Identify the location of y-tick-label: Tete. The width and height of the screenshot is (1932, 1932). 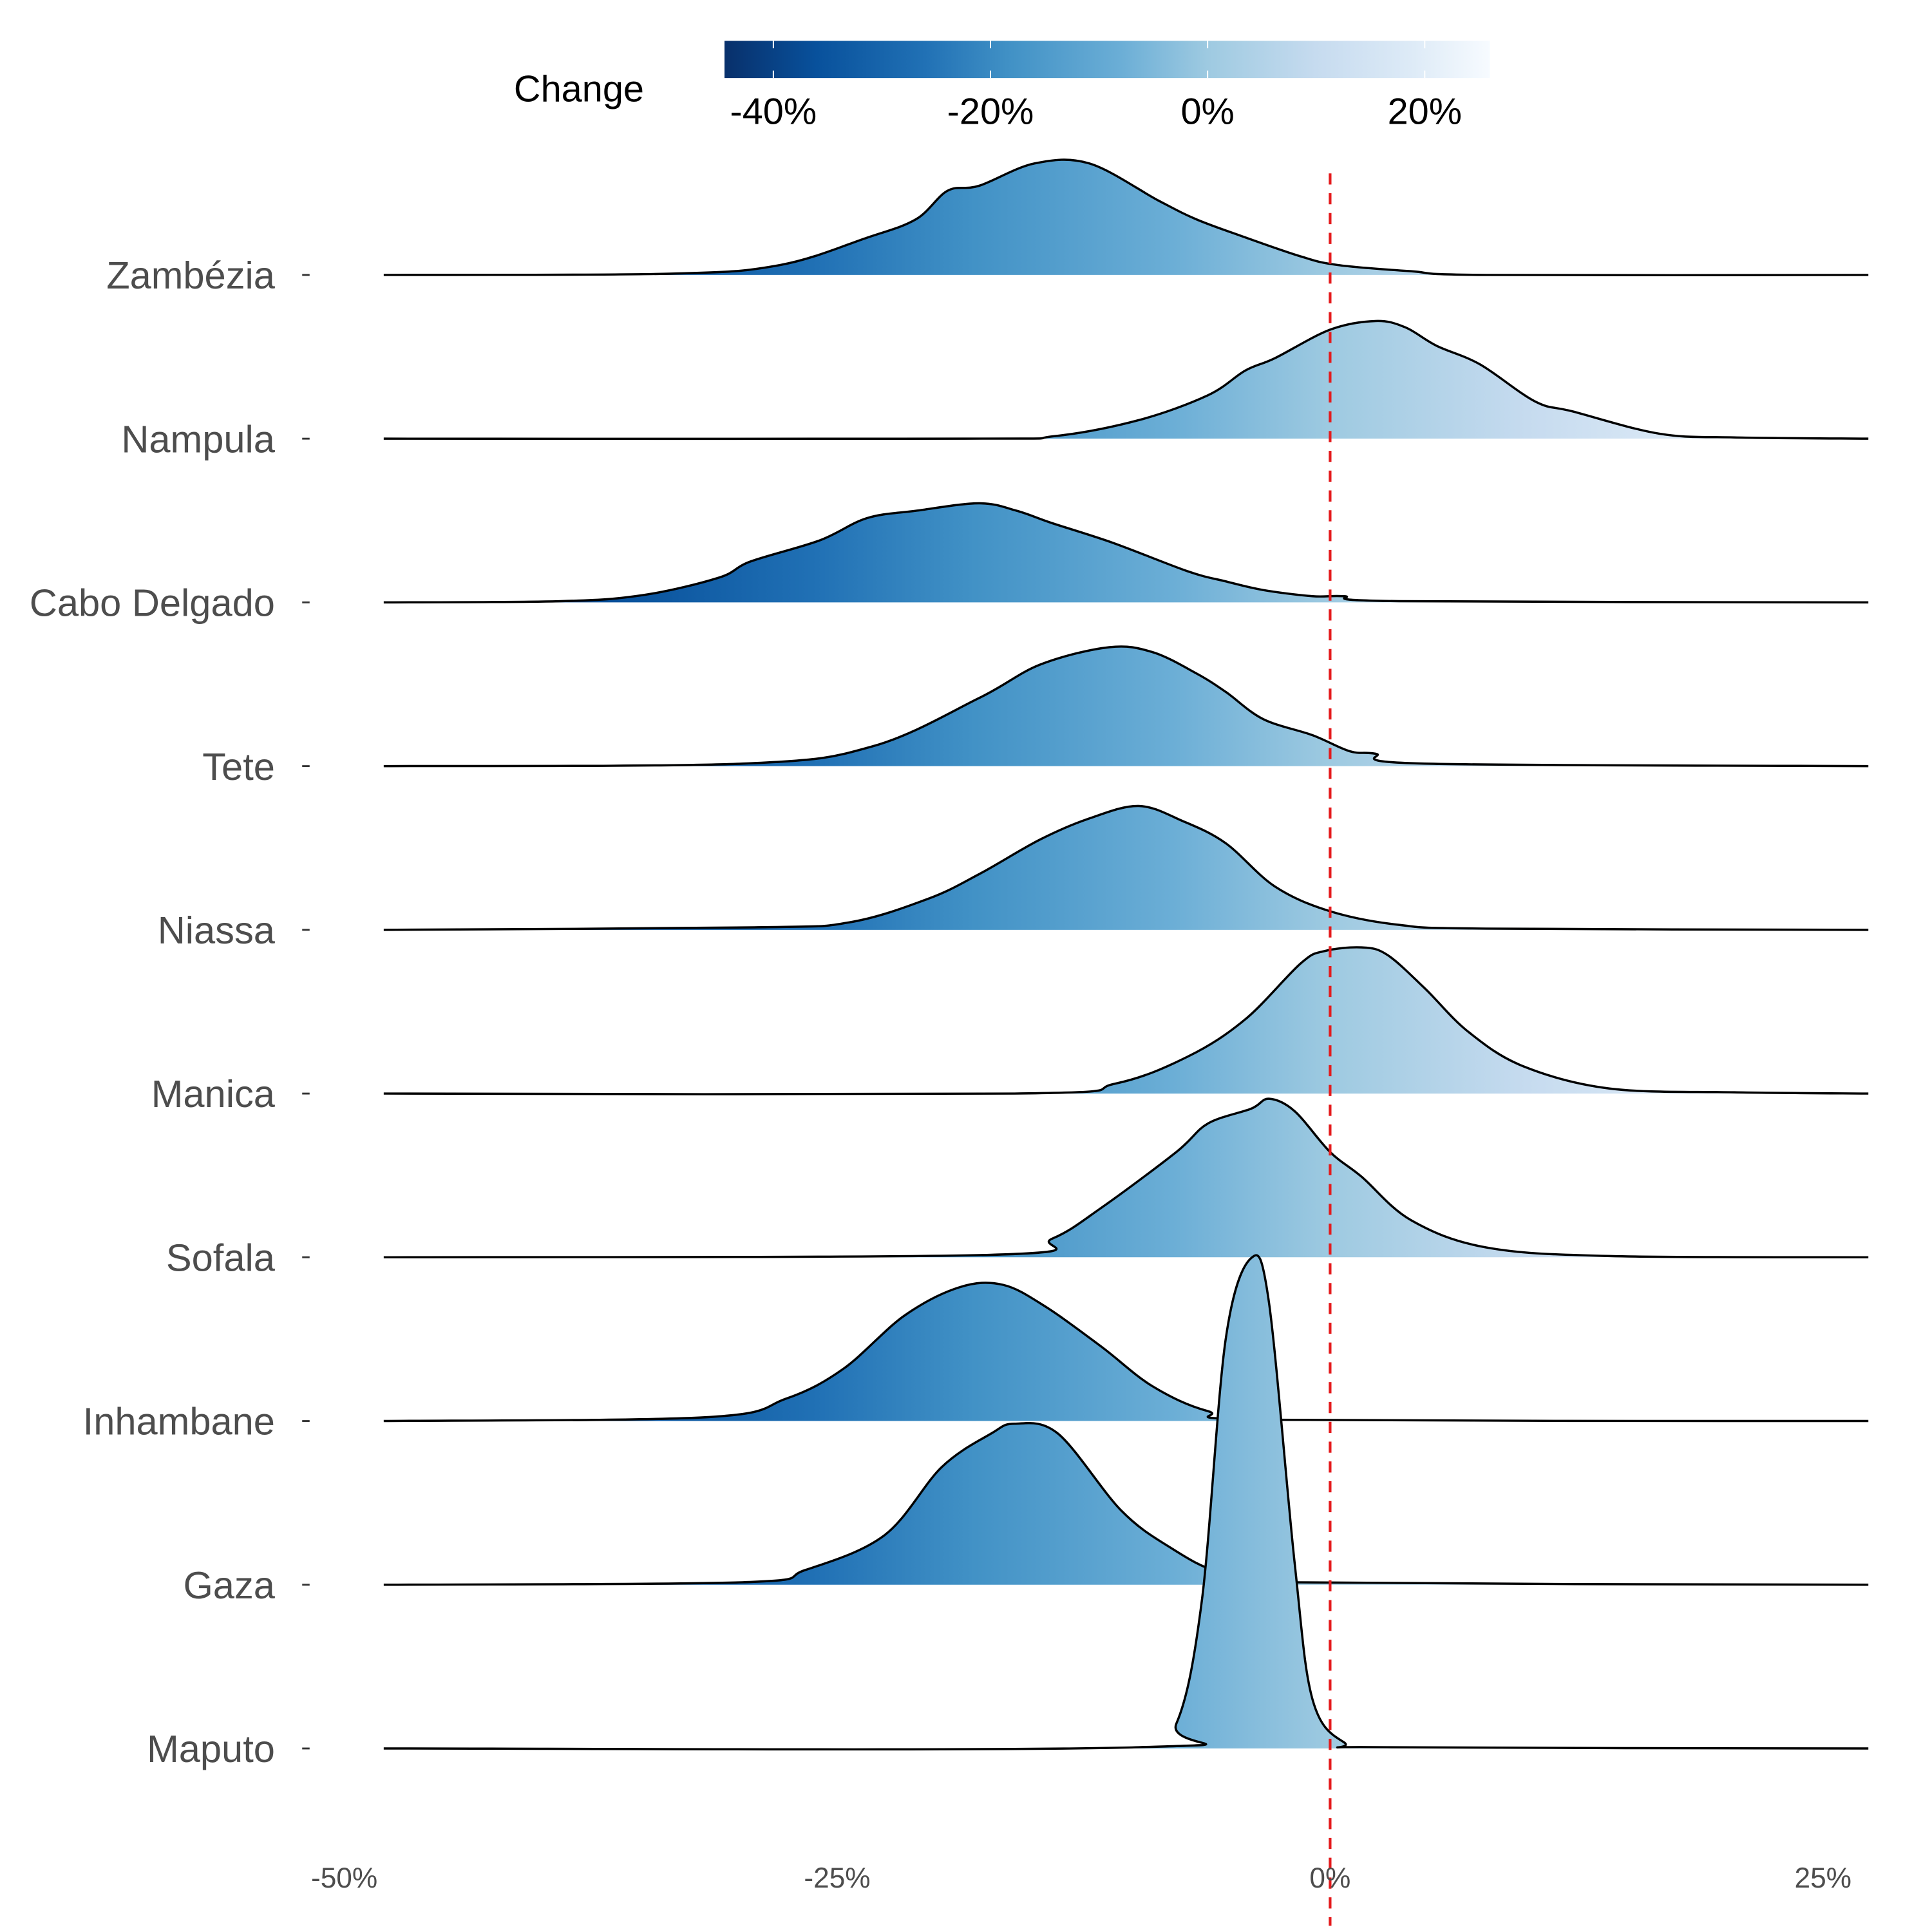
(239, 766).